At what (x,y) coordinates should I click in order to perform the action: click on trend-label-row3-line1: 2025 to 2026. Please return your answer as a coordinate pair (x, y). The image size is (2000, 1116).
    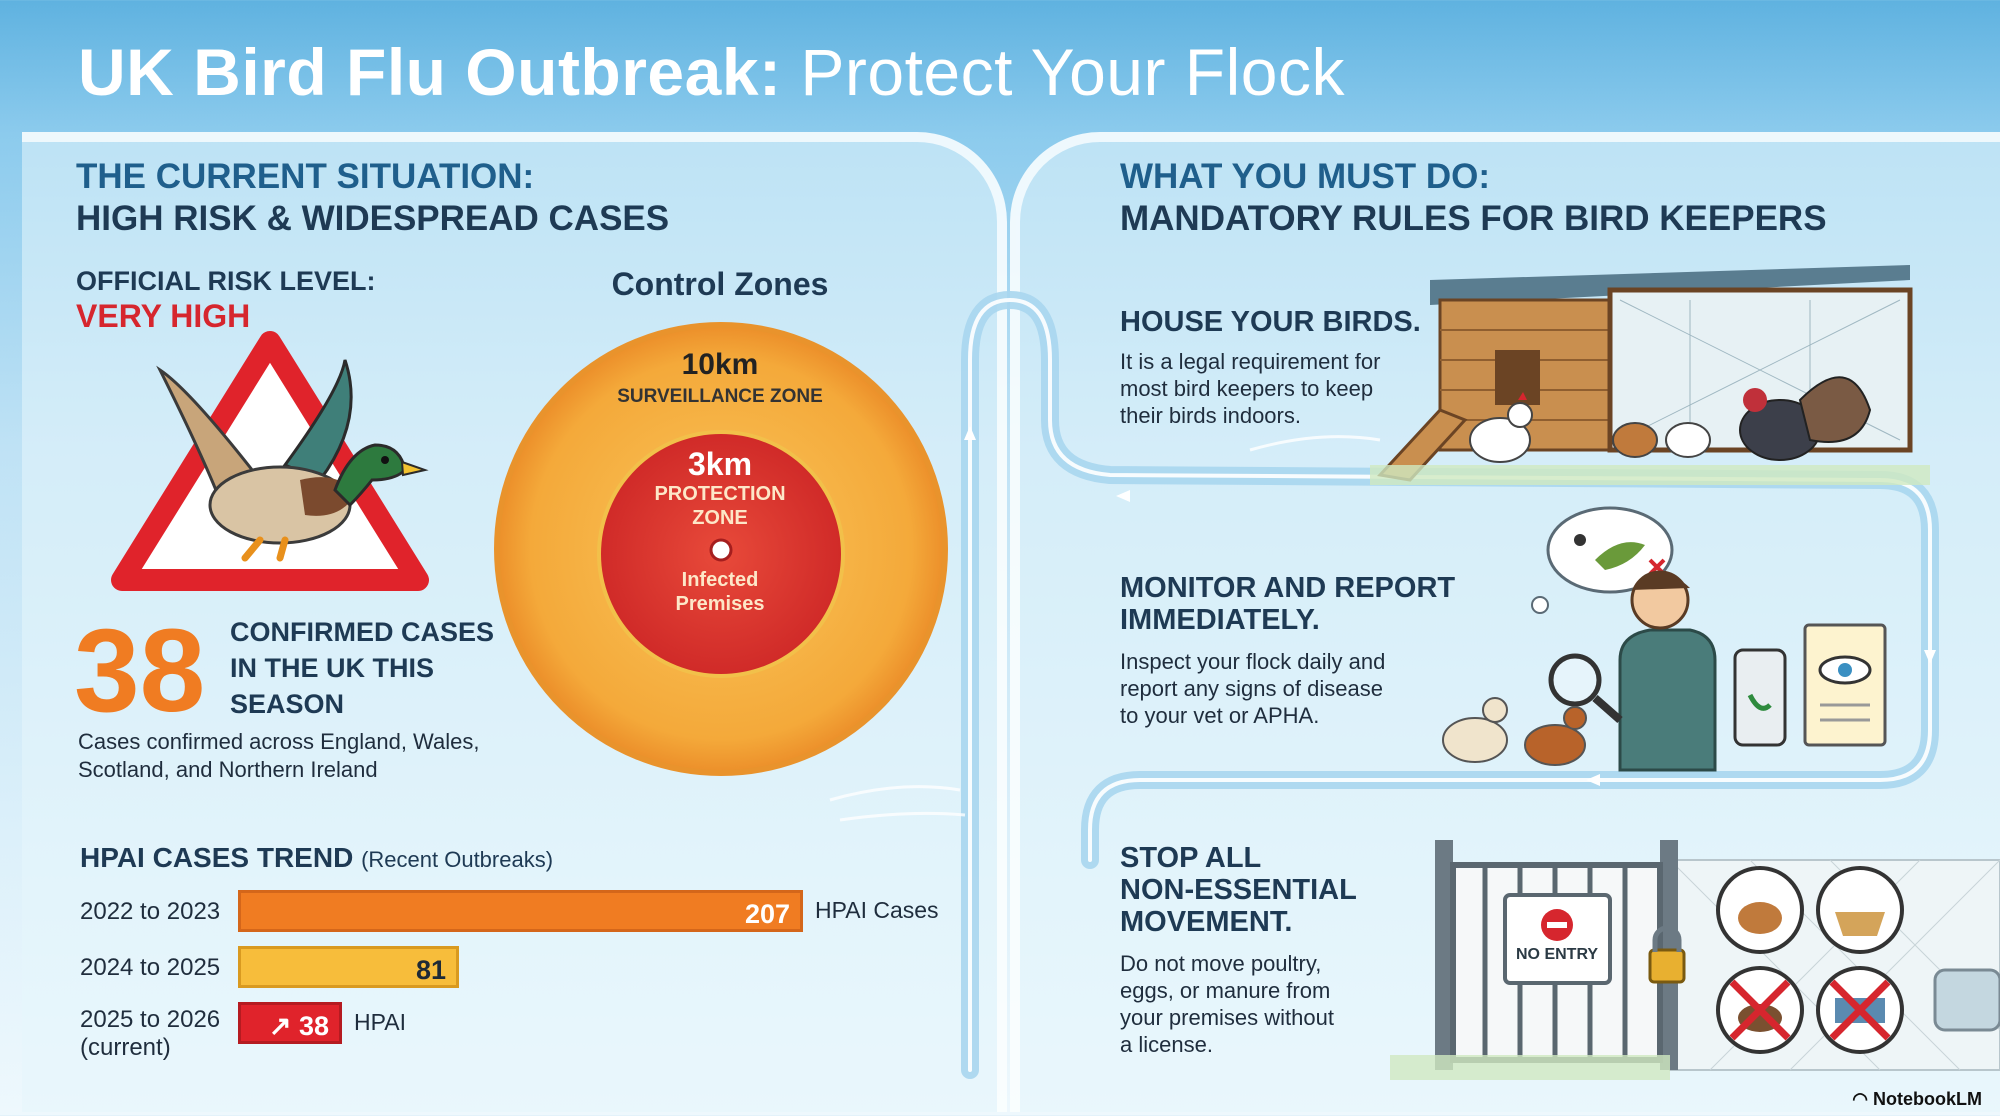
    Looking at the image, I should click on (150, 1019).